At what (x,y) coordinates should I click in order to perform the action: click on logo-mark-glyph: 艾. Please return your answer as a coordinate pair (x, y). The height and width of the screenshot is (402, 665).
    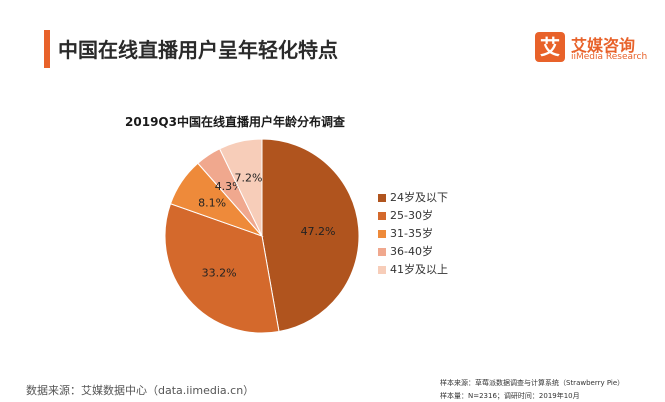
    Looking at the image, I should click on (550, 47).